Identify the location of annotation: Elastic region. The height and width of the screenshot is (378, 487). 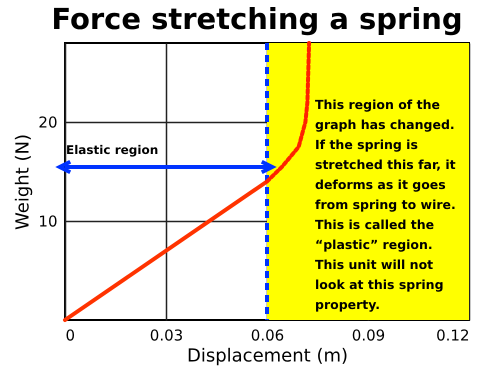
(112, 150).